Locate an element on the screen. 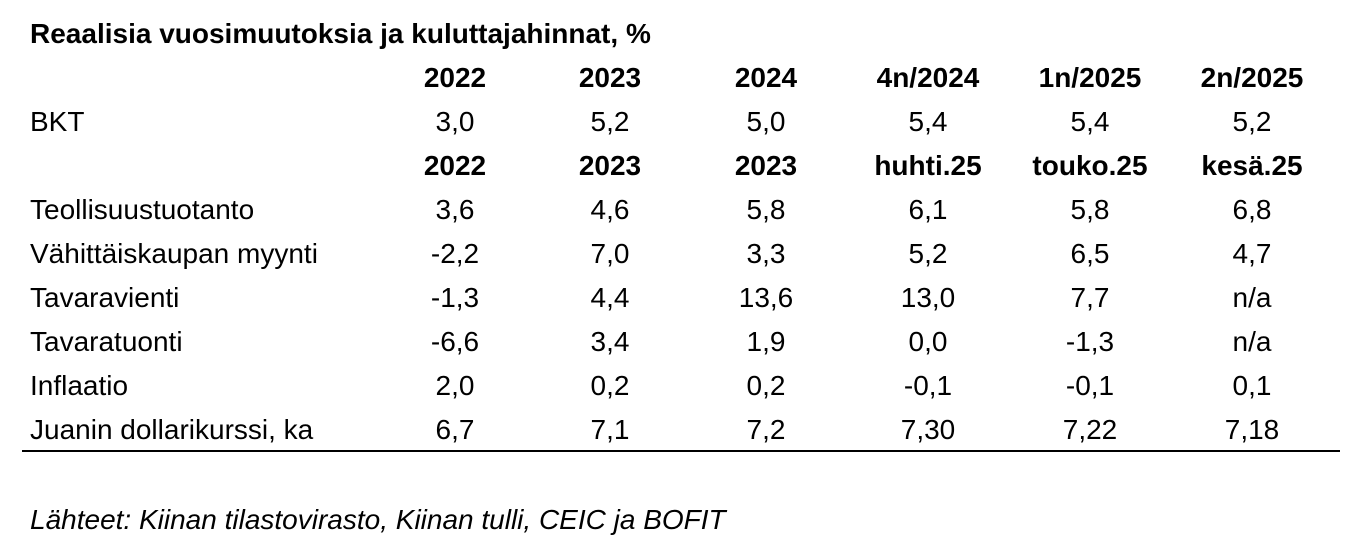 The width and height of the screenshot is (1357, 558). table-cell: 4,7 is located at coordinates (1252, 253).